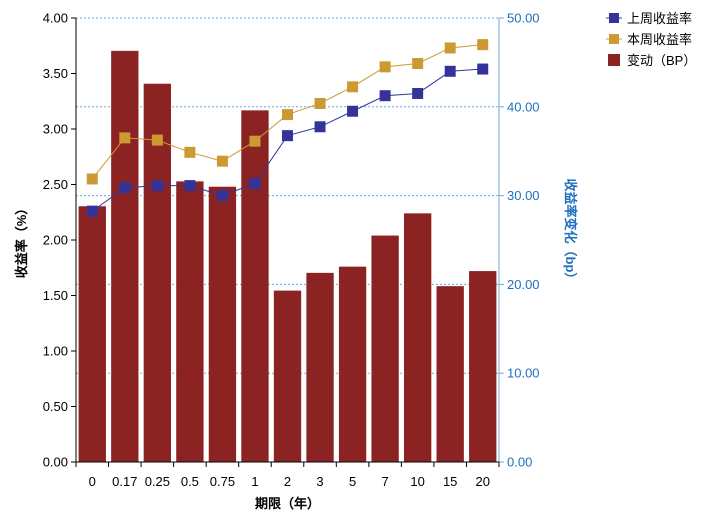 Image resolution: width=709 pixels, height=518 pixels. What do you see at coordinates (659, 39) in the screenshot?
I see `legend-label: 本周收益率` at bounding box center [659, 39].